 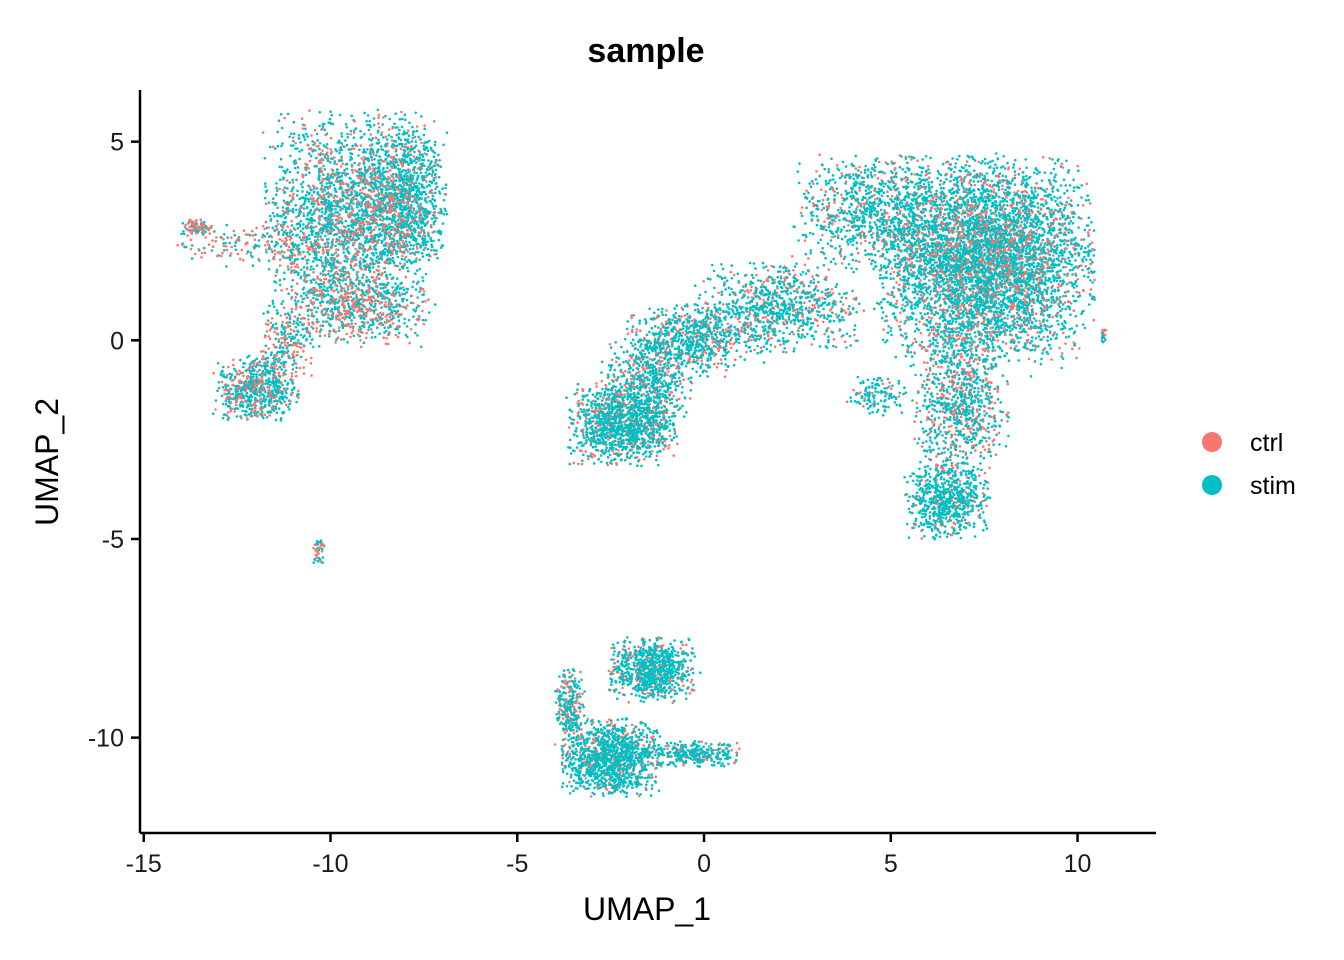 I want to click on x-tick-label: 0, so click(x=704, y=864).